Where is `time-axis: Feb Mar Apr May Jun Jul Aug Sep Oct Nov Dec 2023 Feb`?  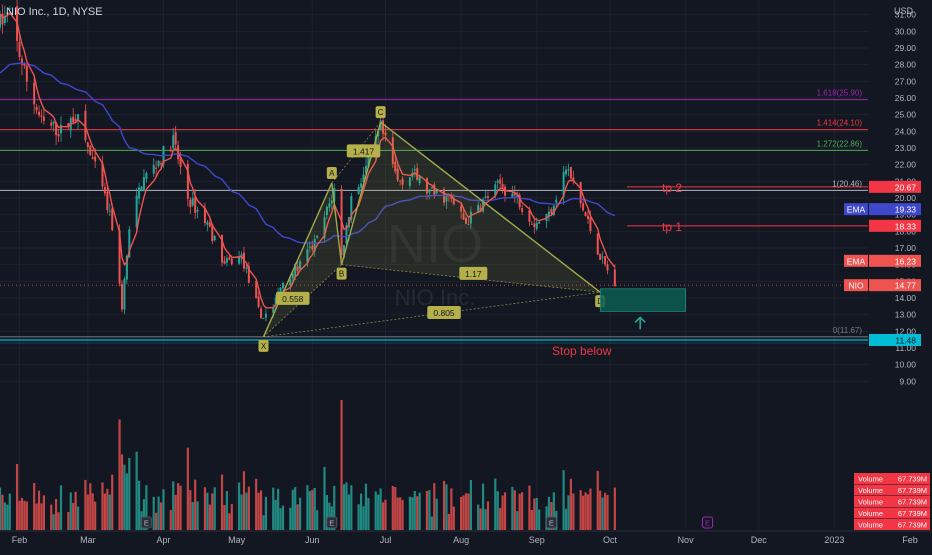 time-axis: Feb Mar Apr May Jun Jul Aug Sep Oct Nov Dec 2023 Feb is located at coordinates (466, 537).